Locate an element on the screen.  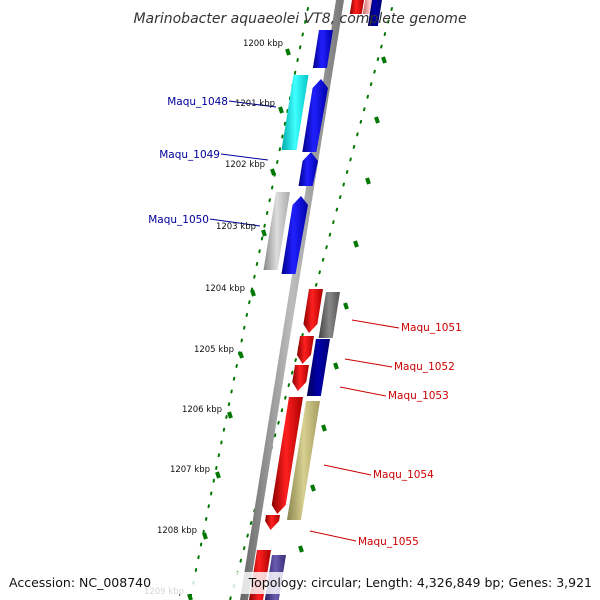
gene-label-left: Maqu_1048 is located at coordinates (197, 102).